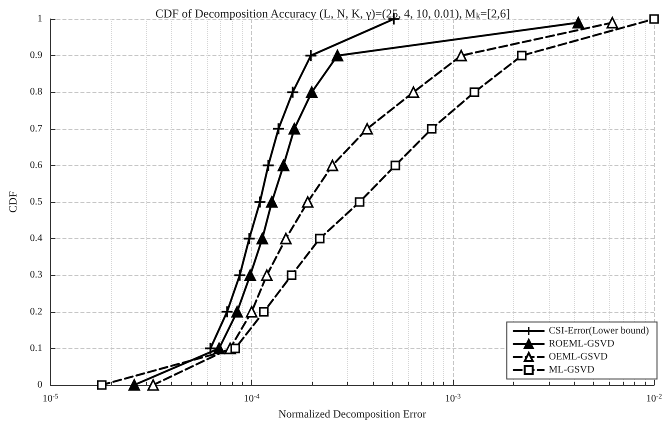 The width and height of the screenshot is (665, 425). I want to click on chart-title: CDF of Decomposition Accuracy (L, N, K, γ)=(25, 4, 10, 0.01), Mk=[2,6], so click(332, 13).